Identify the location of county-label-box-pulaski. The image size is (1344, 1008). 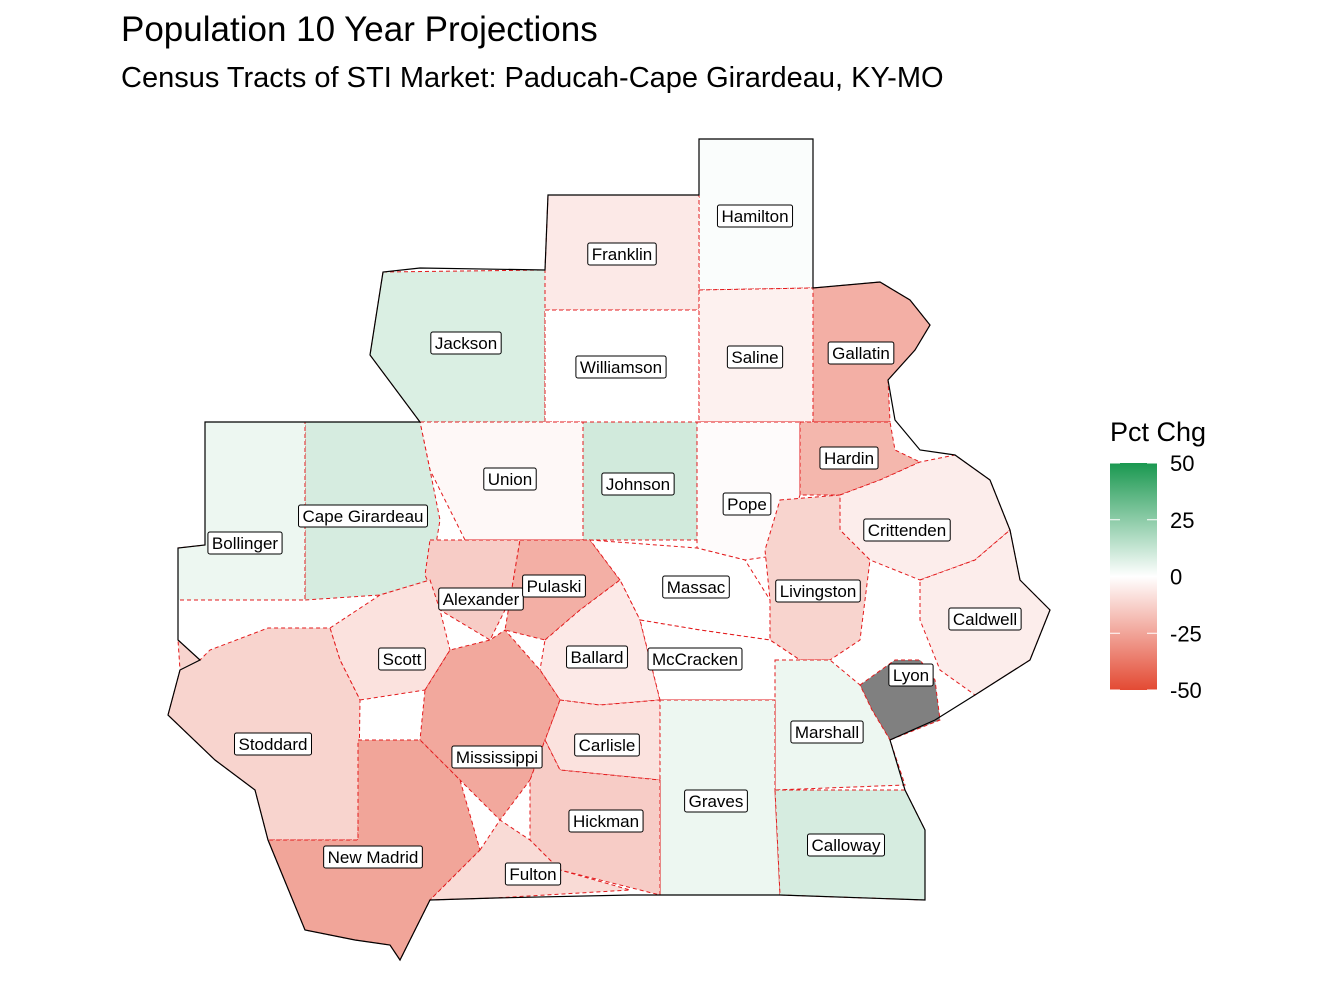
(554, 586).